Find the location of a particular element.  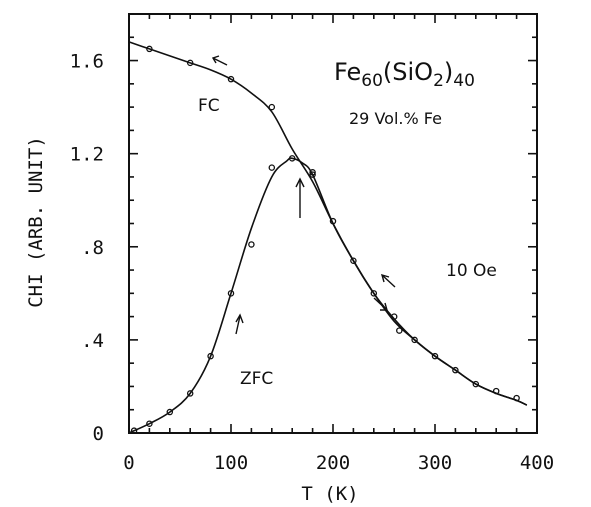

zfc-warming-arrow is located at coordinates (239, 324).